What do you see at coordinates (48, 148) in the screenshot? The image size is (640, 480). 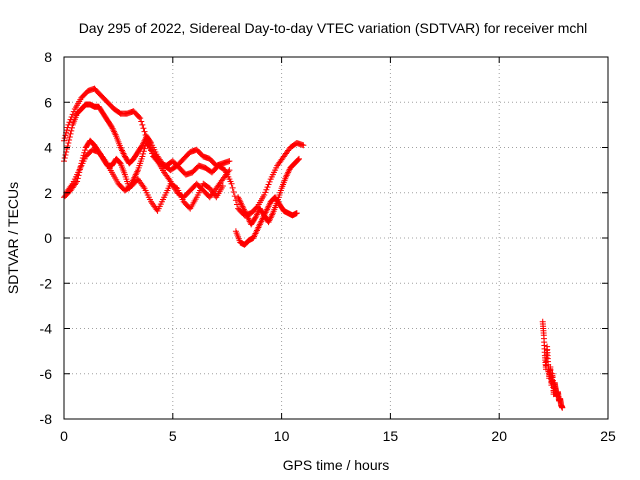 I see `y-tick-label: 4` at bounding box center [48, 148].